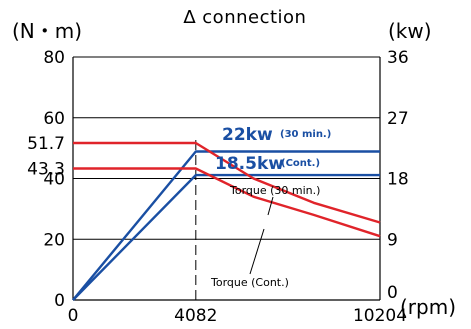  What do you see at coordinates (73, 316) in the screenshot?
I see `x-tick-label: 0` at bounding box center [73, 316].